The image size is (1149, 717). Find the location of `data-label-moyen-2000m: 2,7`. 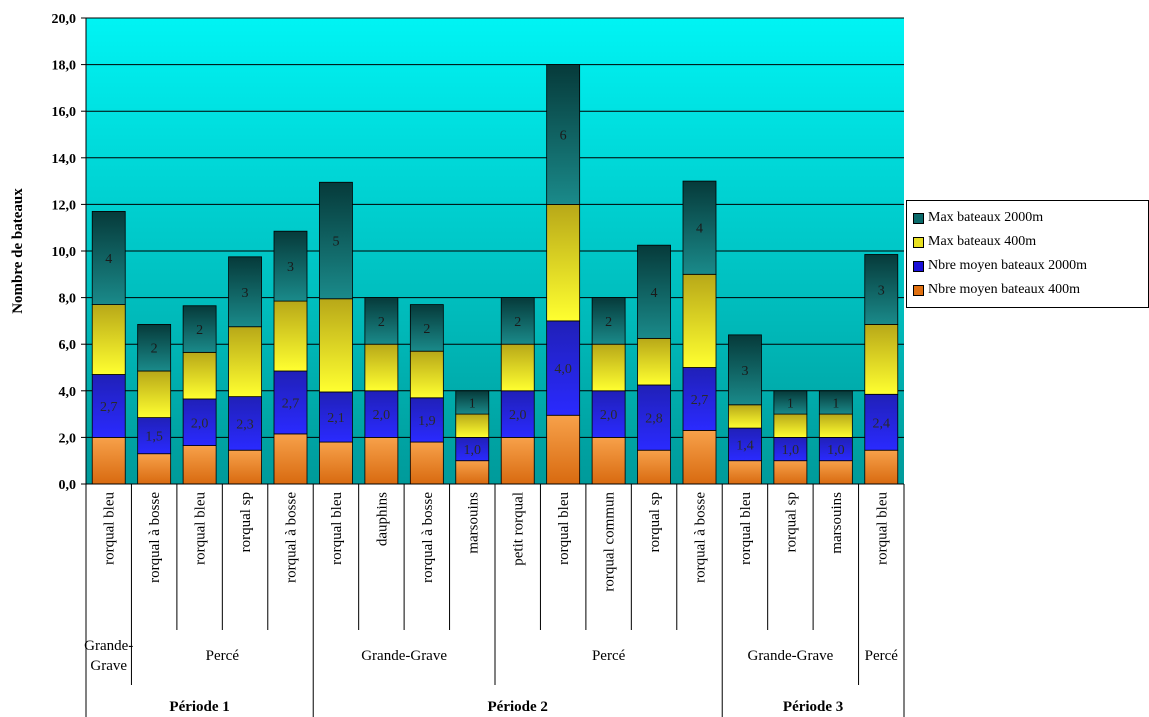

data-label-moyen-2000m: 2,7 is located at coordinates (109, 407).